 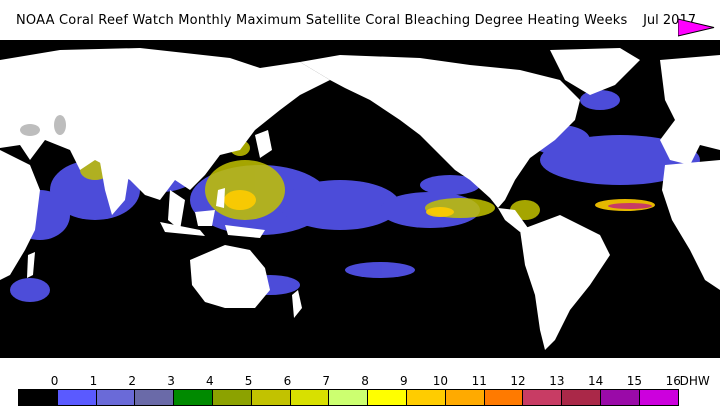 What do you see at coordinates (513, 220) in the screenshot?
I see `landmass-central-america` at bounding box center [513, 220].